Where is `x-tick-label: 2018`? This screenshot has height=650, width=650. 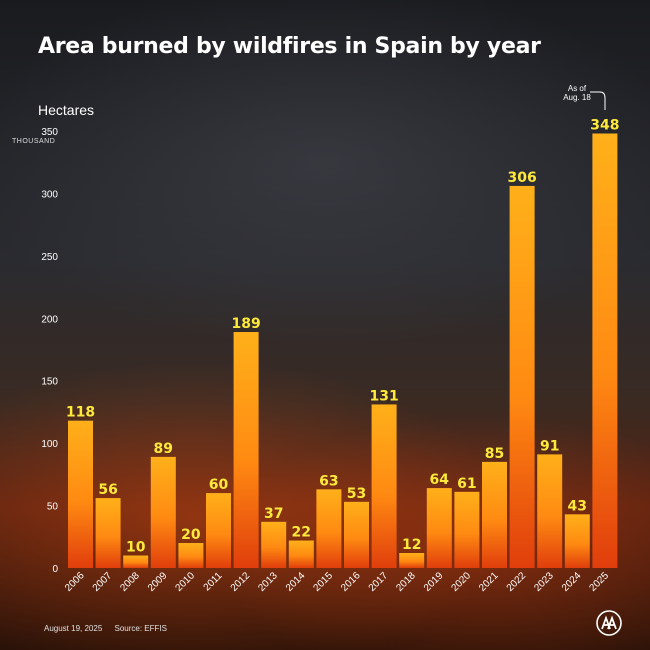 x-tick-label: 2018 is located at coordinates (406, 582).